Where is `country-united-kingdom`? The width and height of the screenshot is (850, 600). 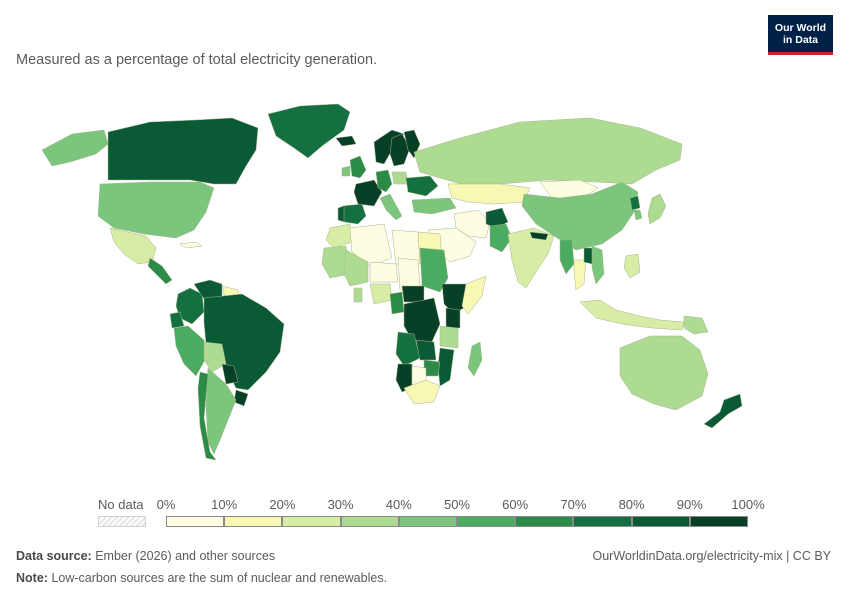
country-united-kingdom is located at coordinates (358, 167).